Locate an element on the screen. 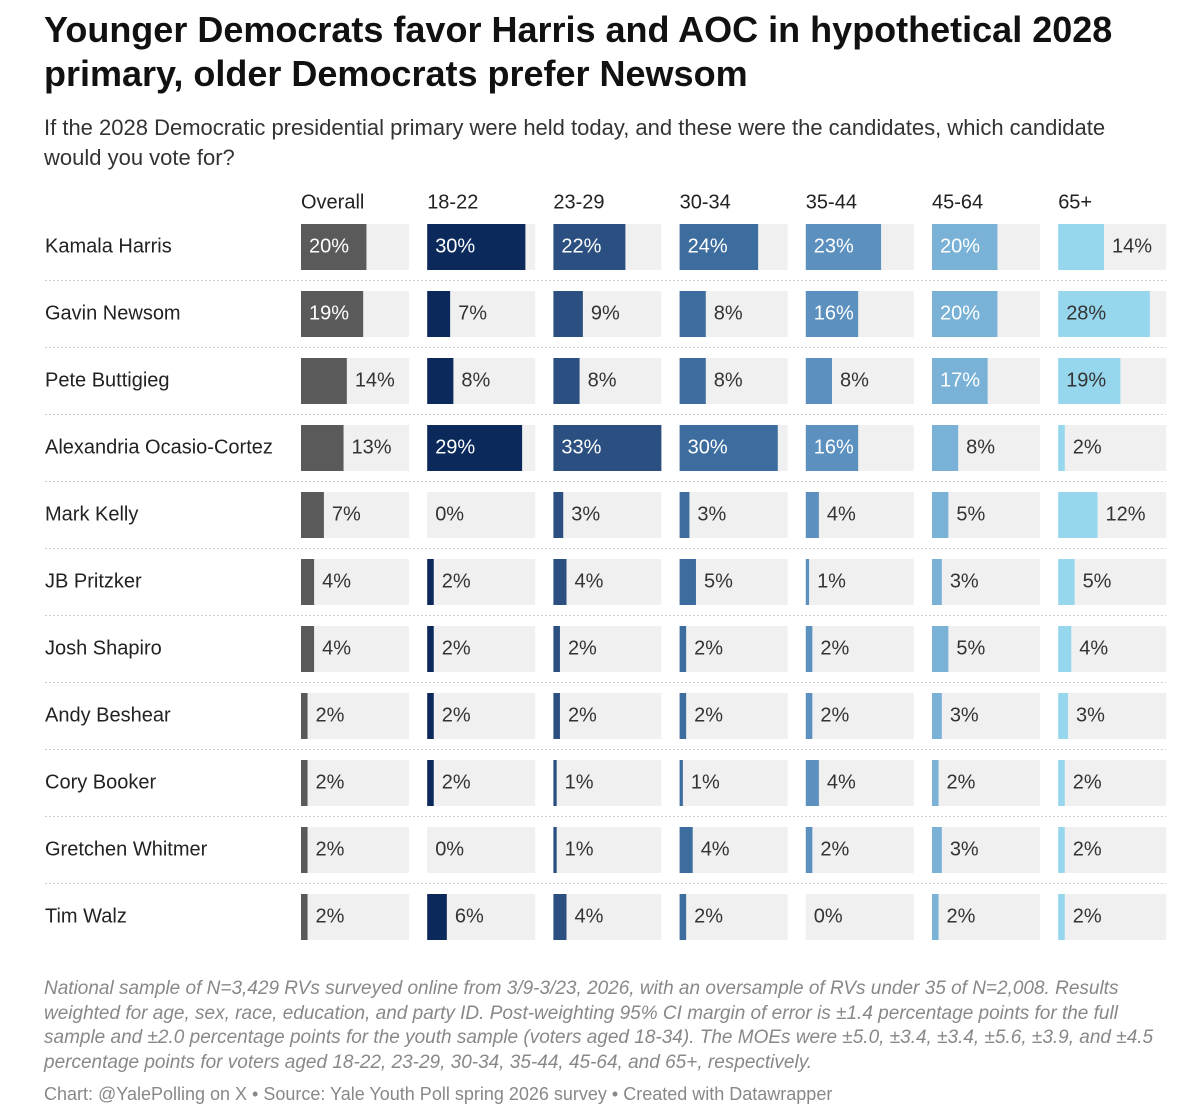 Image resolution: width=1200 pixels, height=1117 pixels. column-header: 35-44 is located at coordinates (831, 202).